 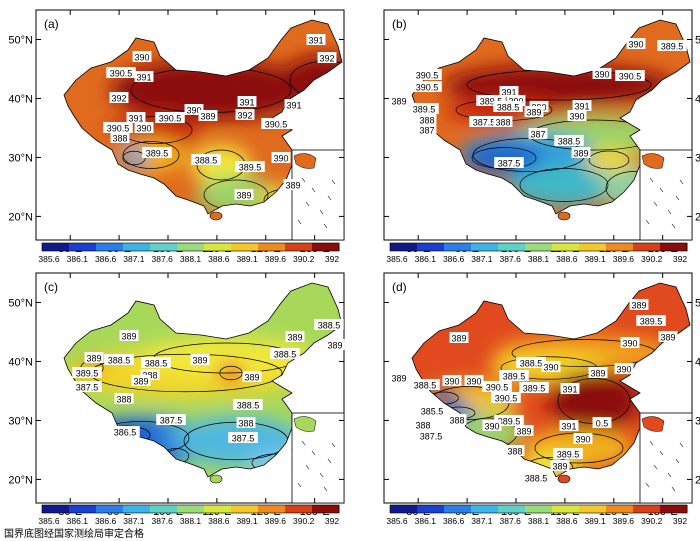 What do you see at coordinates (106, 259) in the screenshot?
I see `colorbar-tick-label: 386.6` at bounding box center [106, 259].